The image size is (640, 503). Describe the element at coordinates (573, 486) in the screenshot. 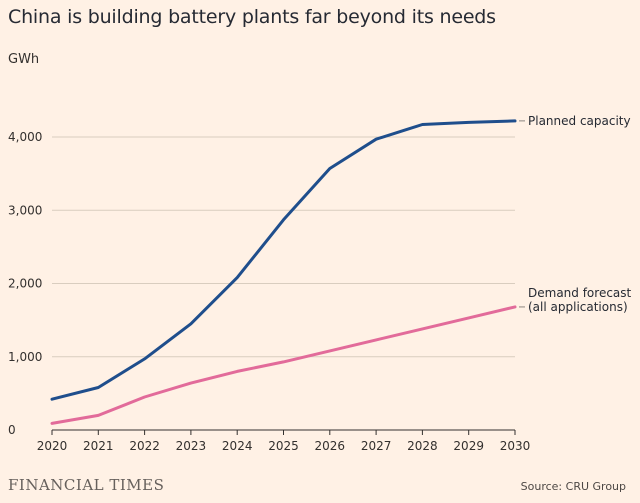

I see `source-note: Source: CRU Group` at that location.